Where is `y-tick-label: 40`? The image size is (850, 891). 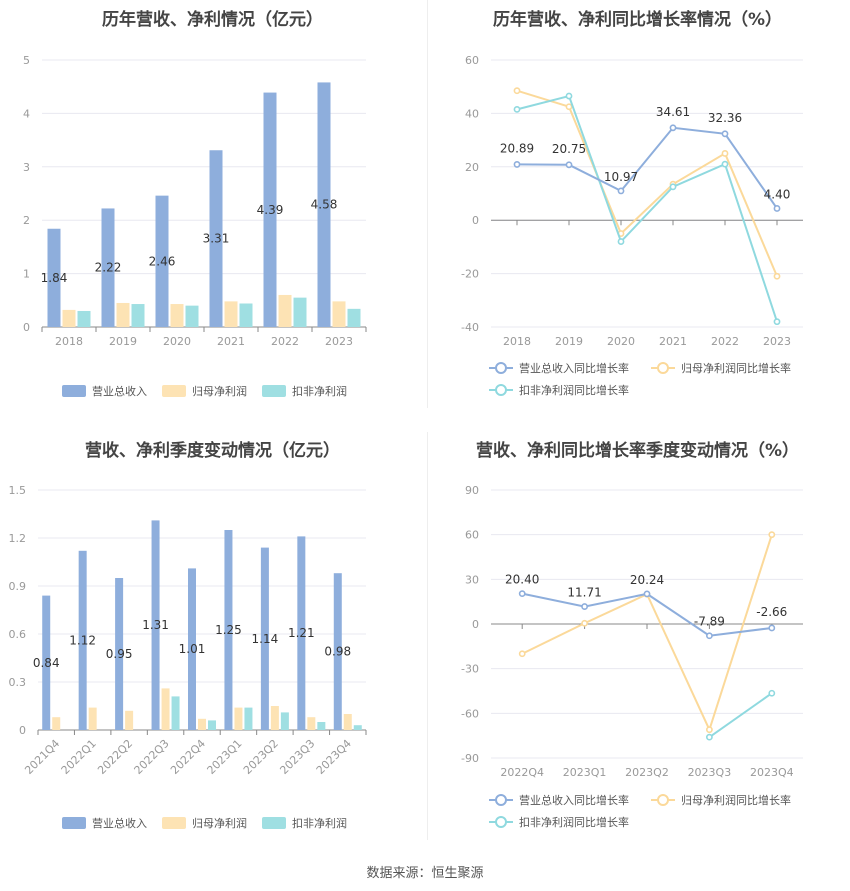 y-tick-label: 40 is located at coordinates (472, 113).